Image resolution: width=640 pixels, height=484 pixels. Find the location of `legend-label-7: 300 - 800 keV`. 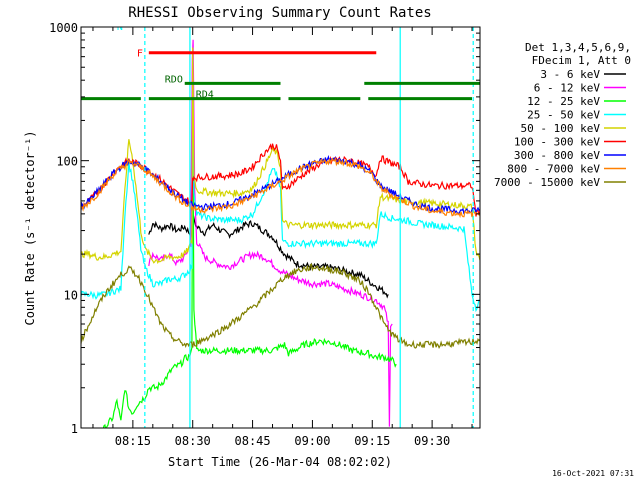

legend-label-7: 300 - 800 keV is located at coordinates (557, 155).